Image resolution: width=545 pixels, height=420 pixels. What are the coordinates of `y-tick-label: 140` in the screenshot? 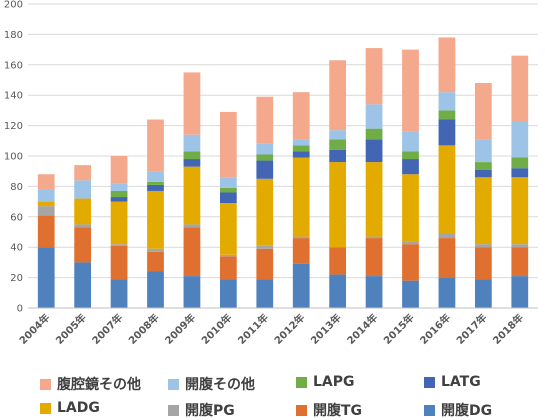 It's located at (13, 96).